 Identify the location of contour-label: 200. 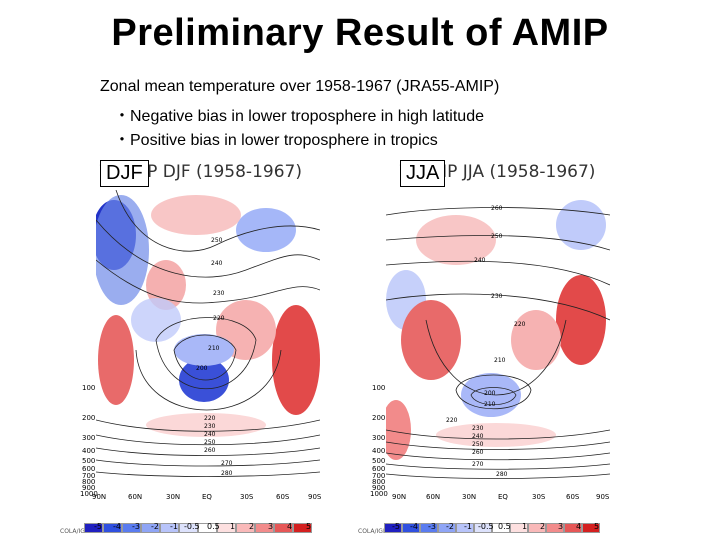
(202, 368).